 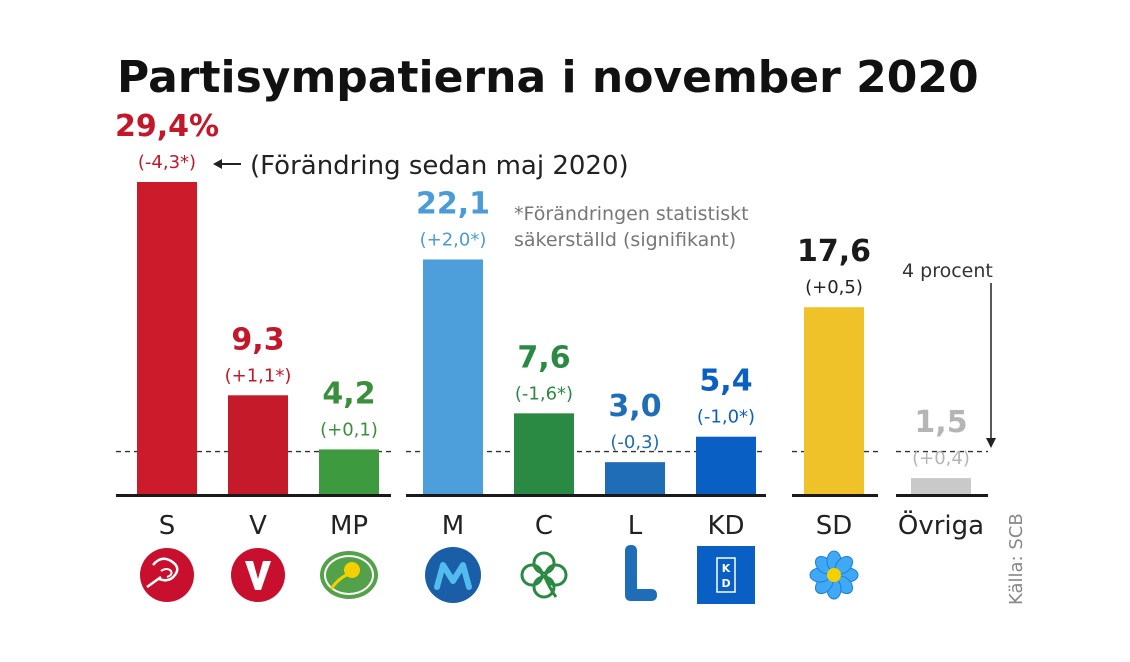 What do you see at coordinates (348, 393) in the screenshot?
I see `value-label-mp: 4,2` at bounding box center [348, 393].